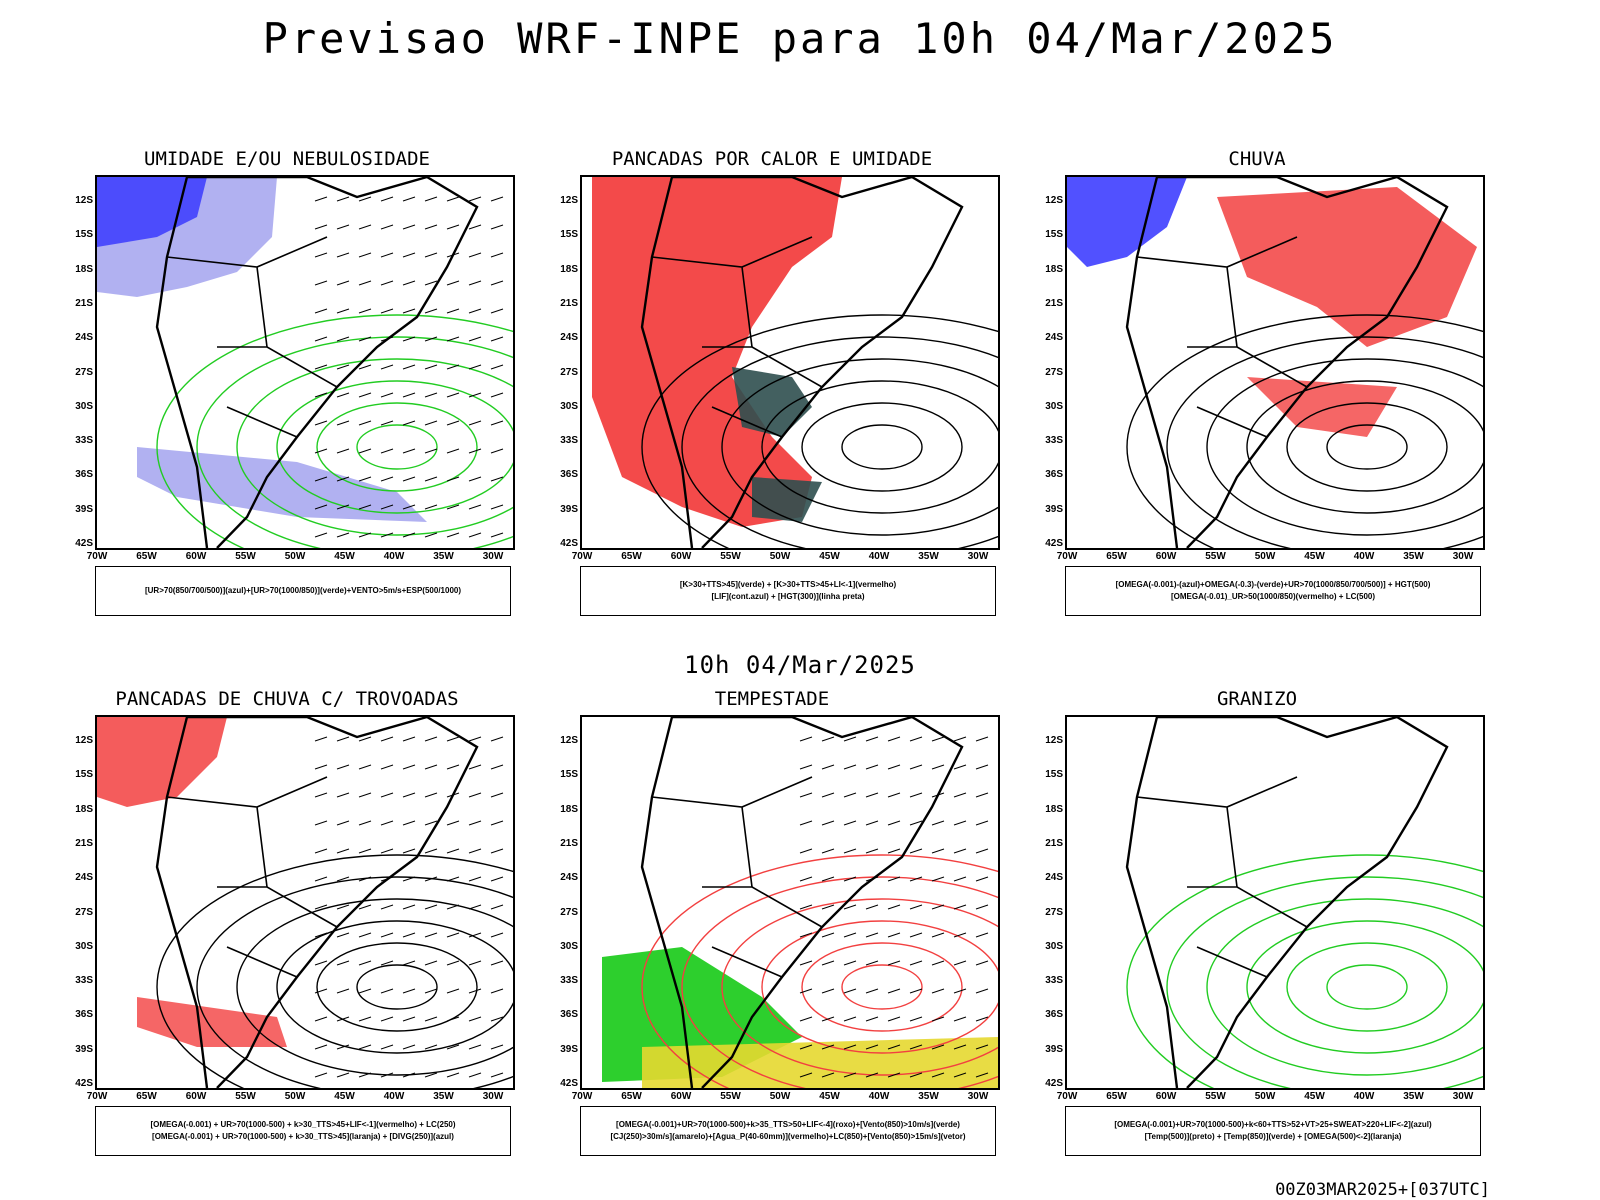 This screenshot has height=1200, width=1600. What do you see at coordinates (569, 303) in the screenshot?
I see `lat-tick: 21S` at bounding box center [569, 303].